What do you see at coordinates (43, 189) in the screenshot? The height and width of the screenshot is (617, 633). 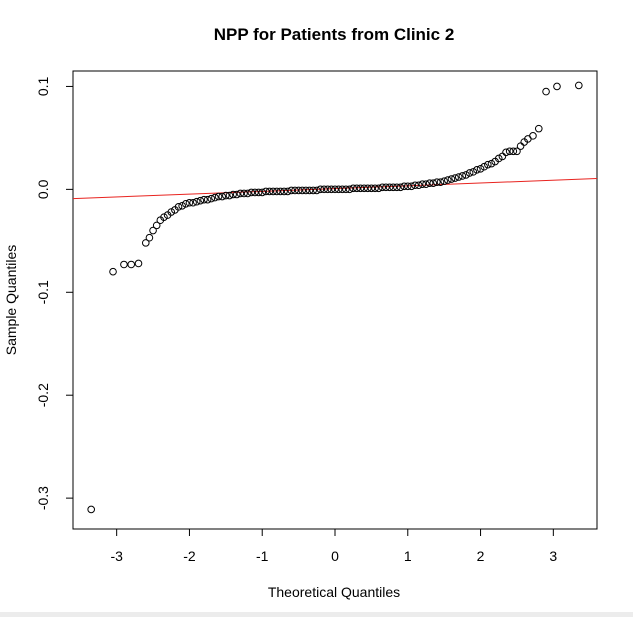 I see `y-tick-label: 0.0` at bounding box center [43, 189].